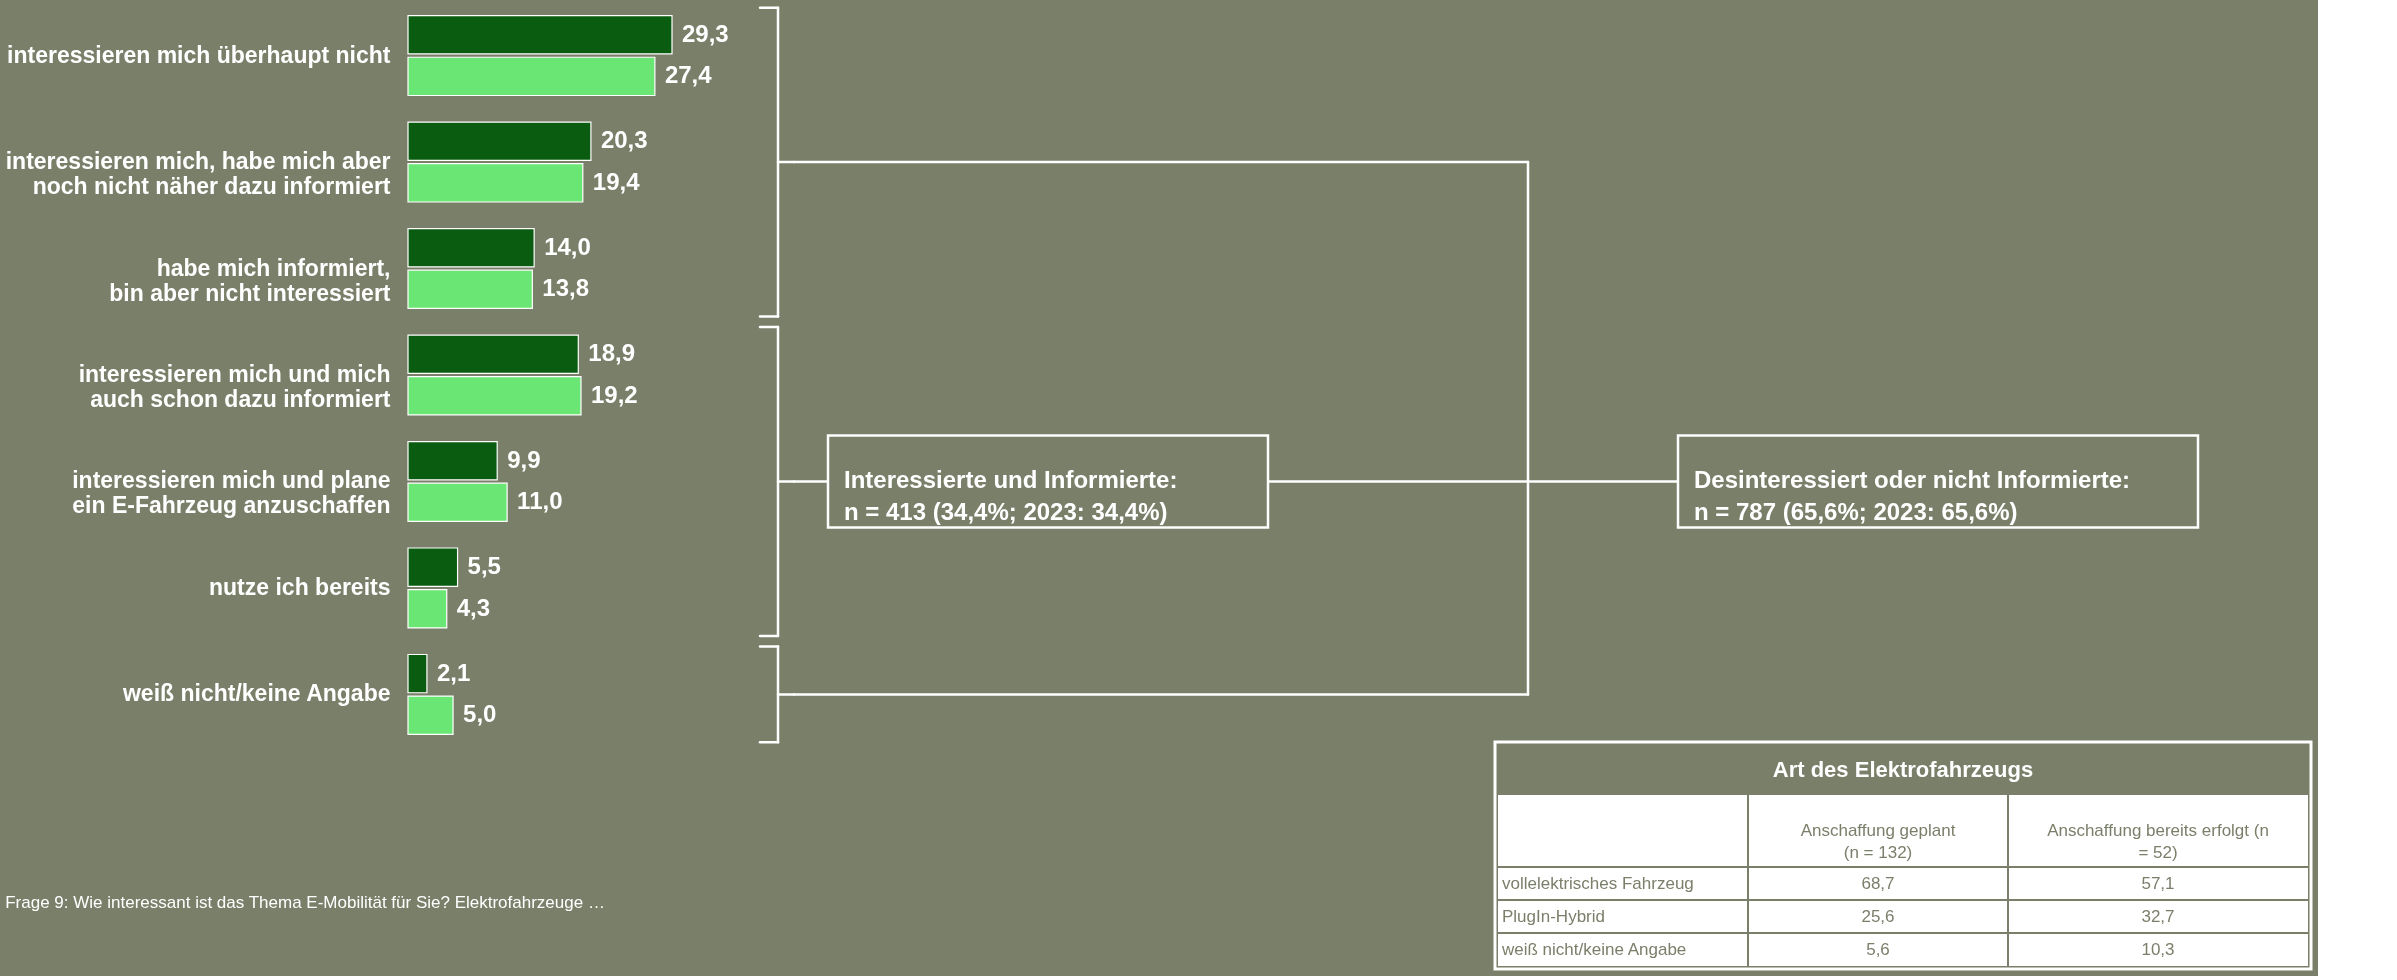 This screenshot has width=2397, height=980. Describe the element at coordinates (624, 140) in the screenshot. I see `data-label: 20,3` at that location.